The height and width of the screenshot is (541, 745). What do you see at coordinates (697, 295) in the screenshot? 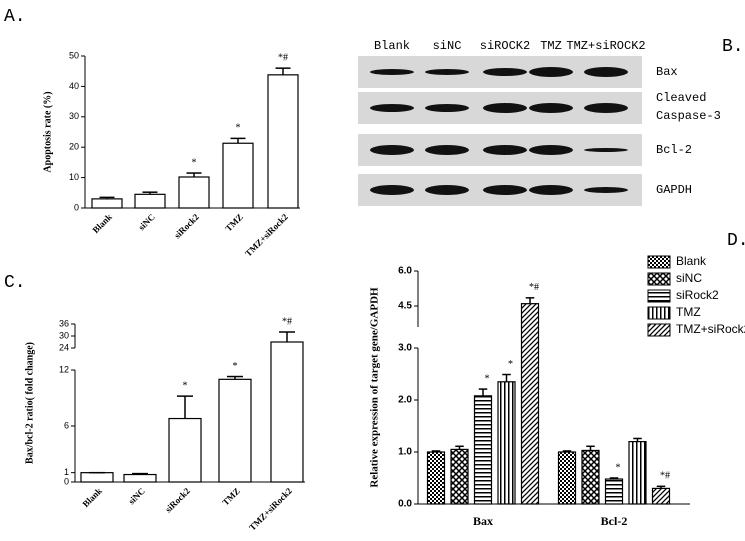
I see `legend-label: siRock2` at bounding box center [697, 295].